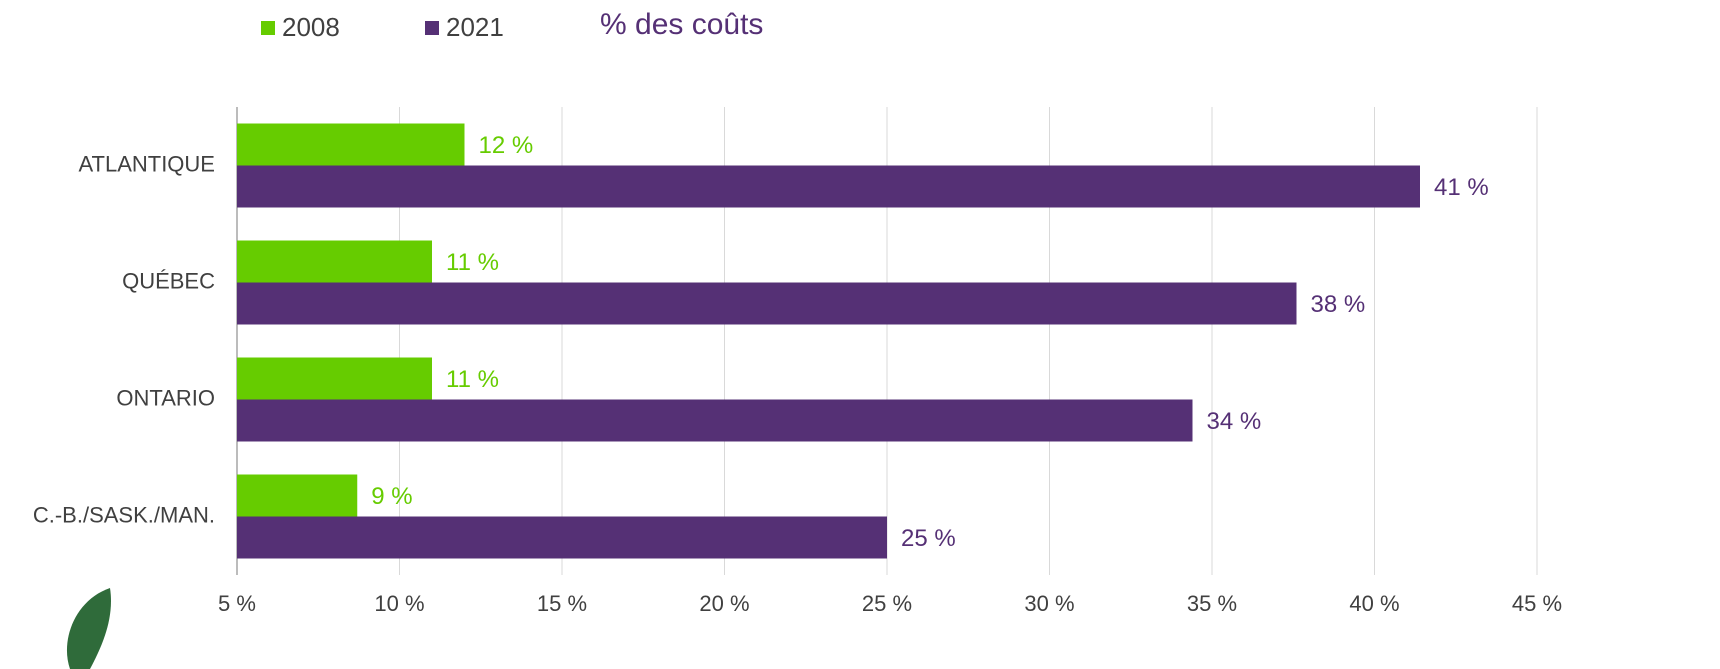  I want to click on leaf-decoration, so click(88, 628).